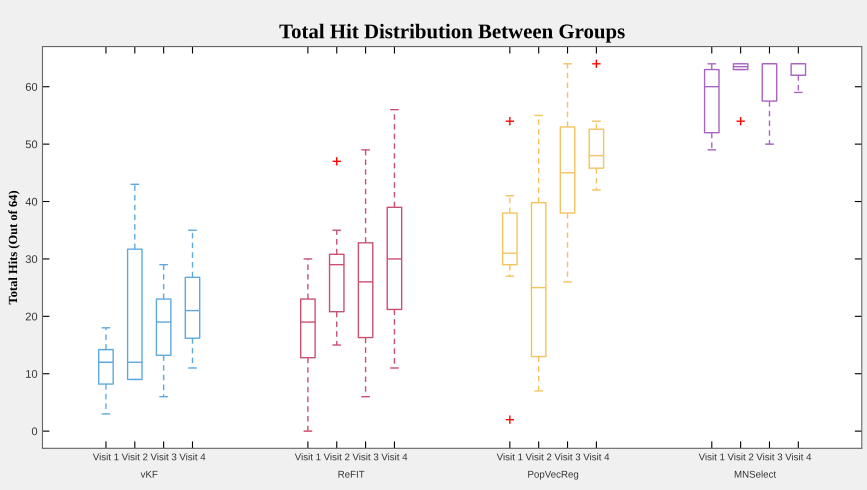 The height and width of the screenshot is (490, 867). I want to click on y-tick-label: 50, so click(32, 144).